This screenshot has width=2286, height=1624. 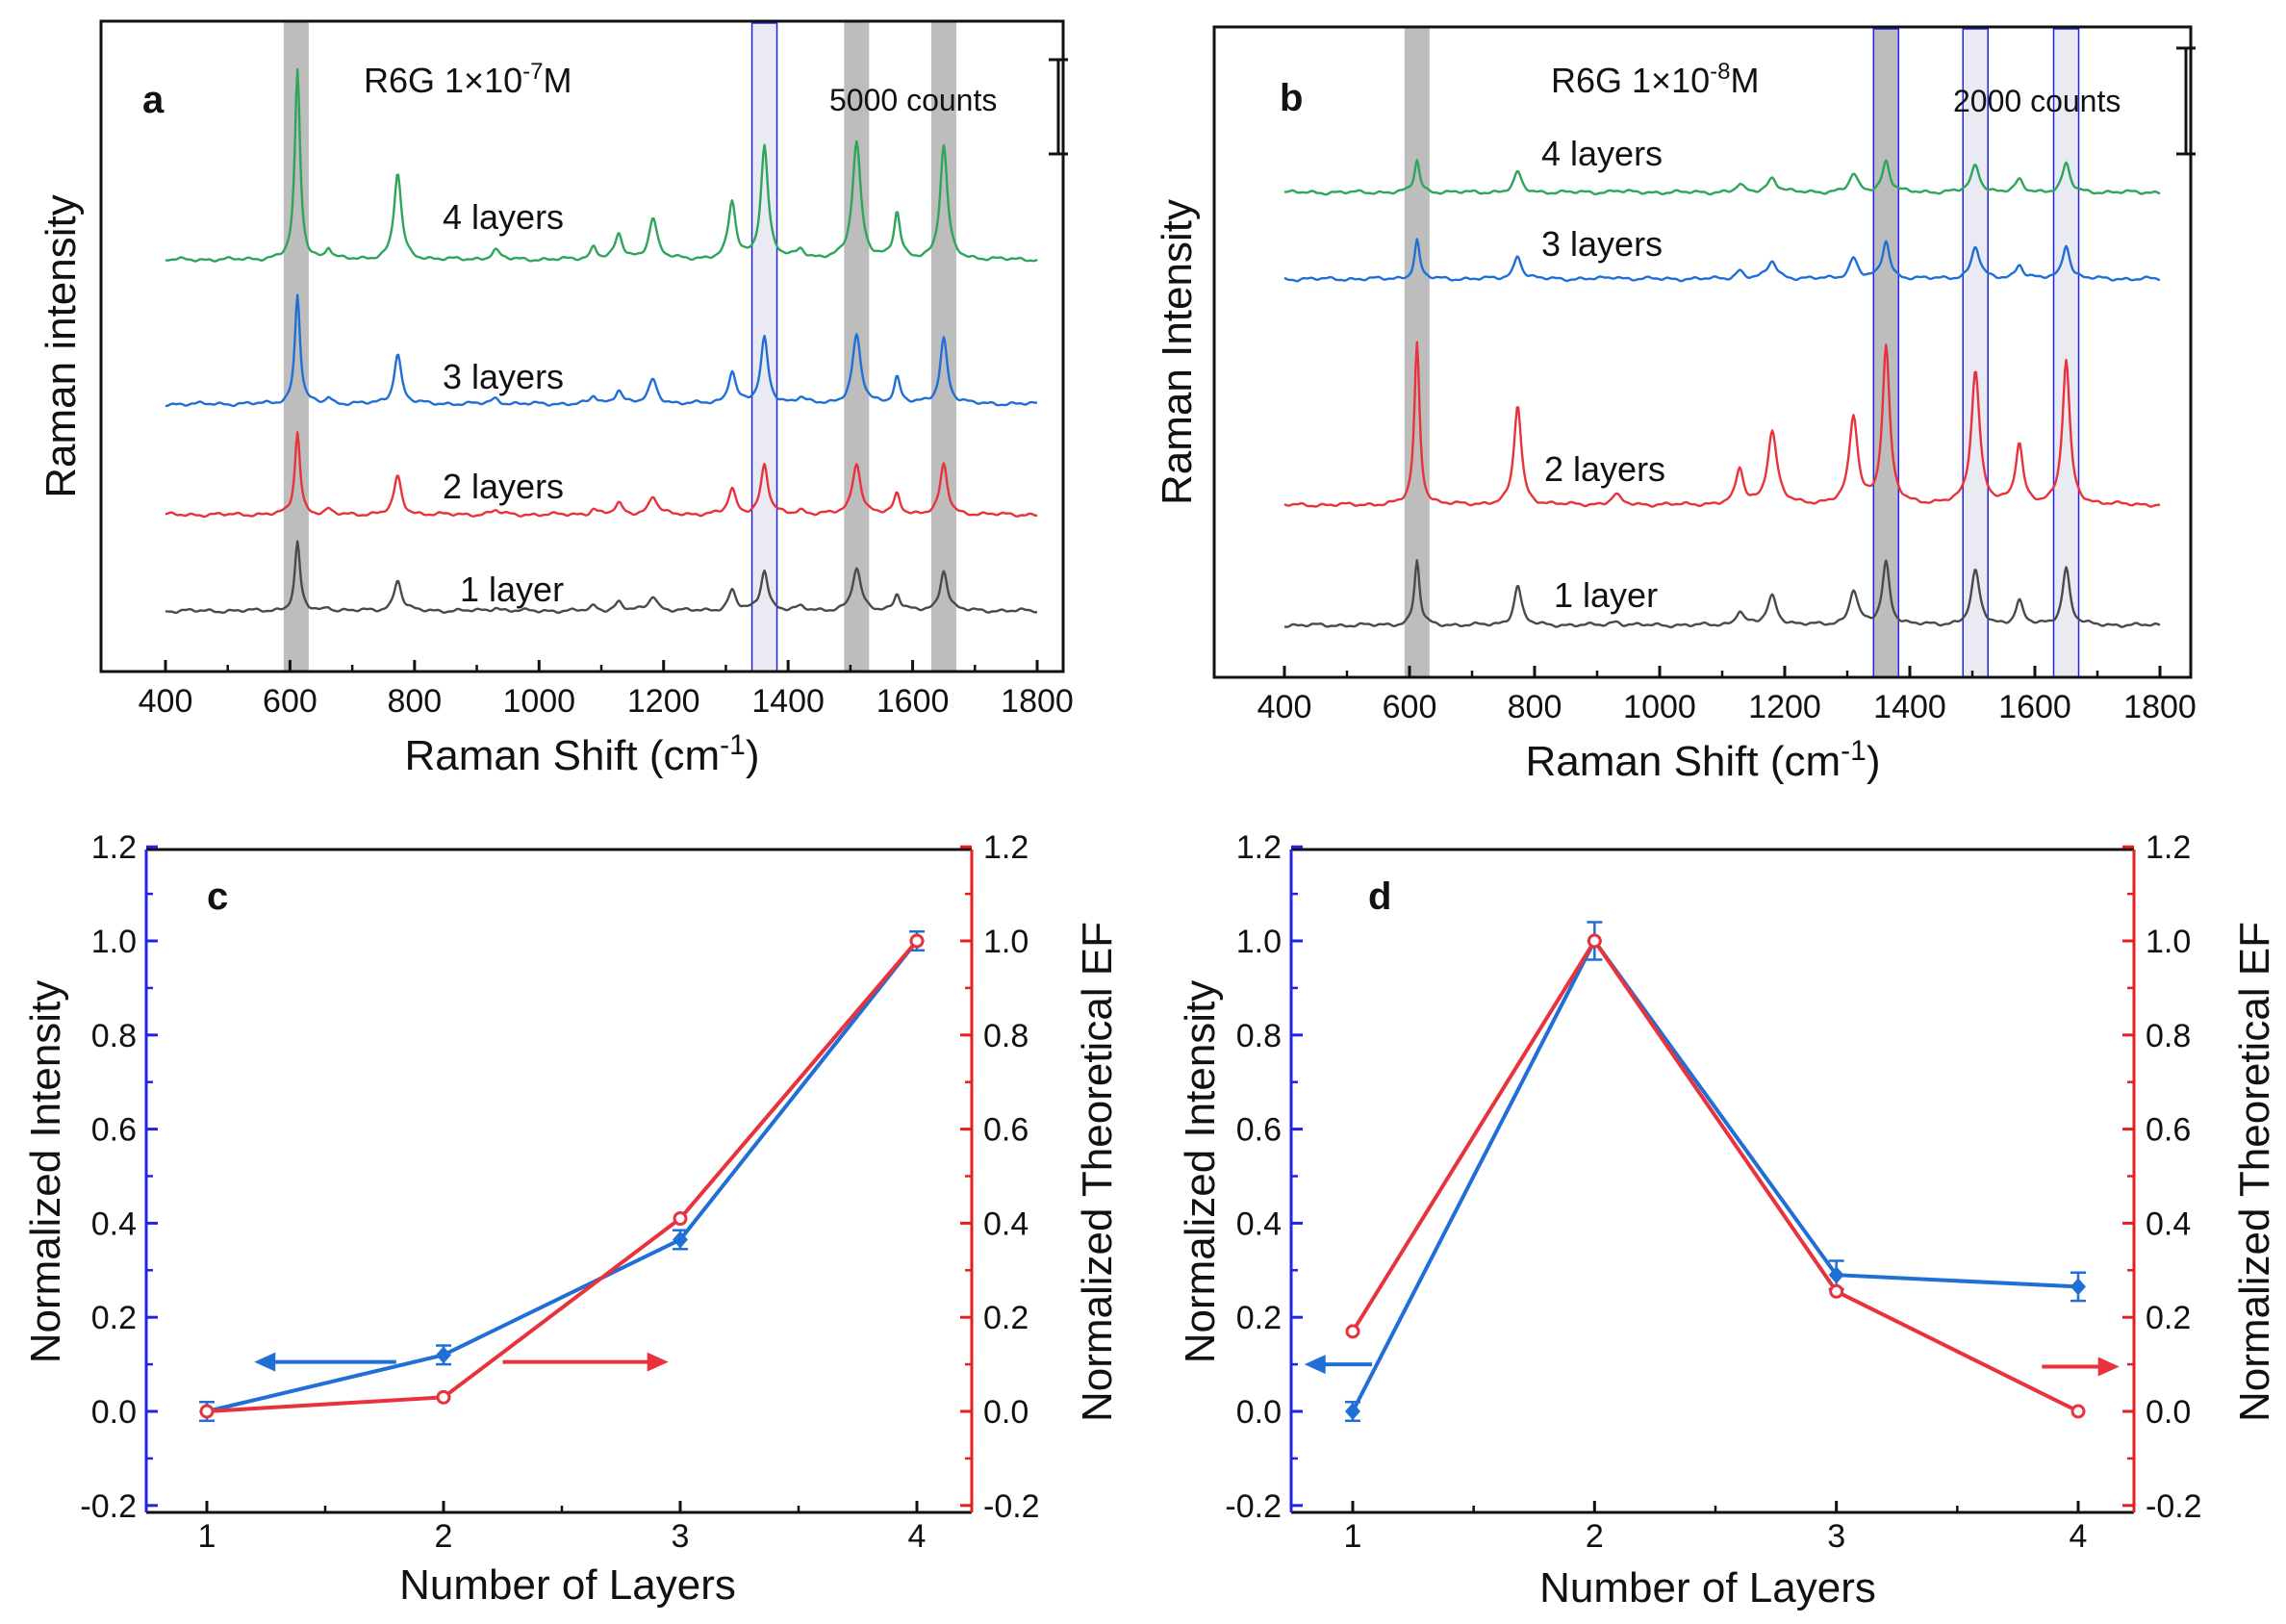 What do you see at coordinates (468, 79) in the screenshot?
I see `panel-a-title: R6G 1×10-7M` at bounding box center [468, 79].